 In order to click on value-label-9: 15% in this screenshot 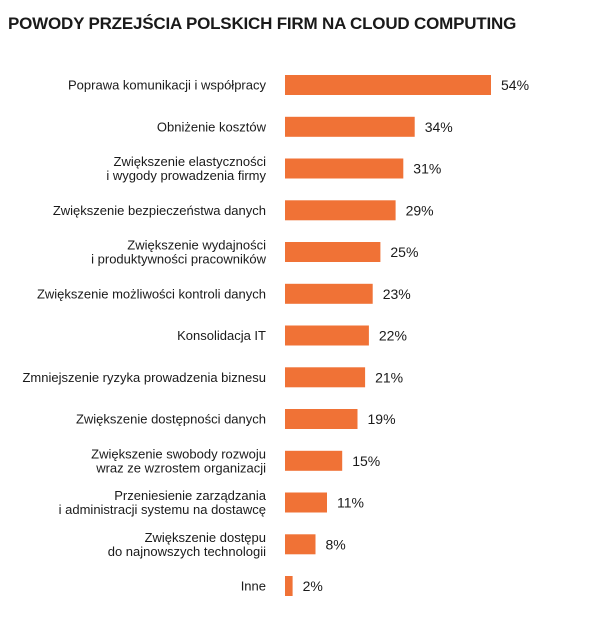, I will do `click(366, 461)`.